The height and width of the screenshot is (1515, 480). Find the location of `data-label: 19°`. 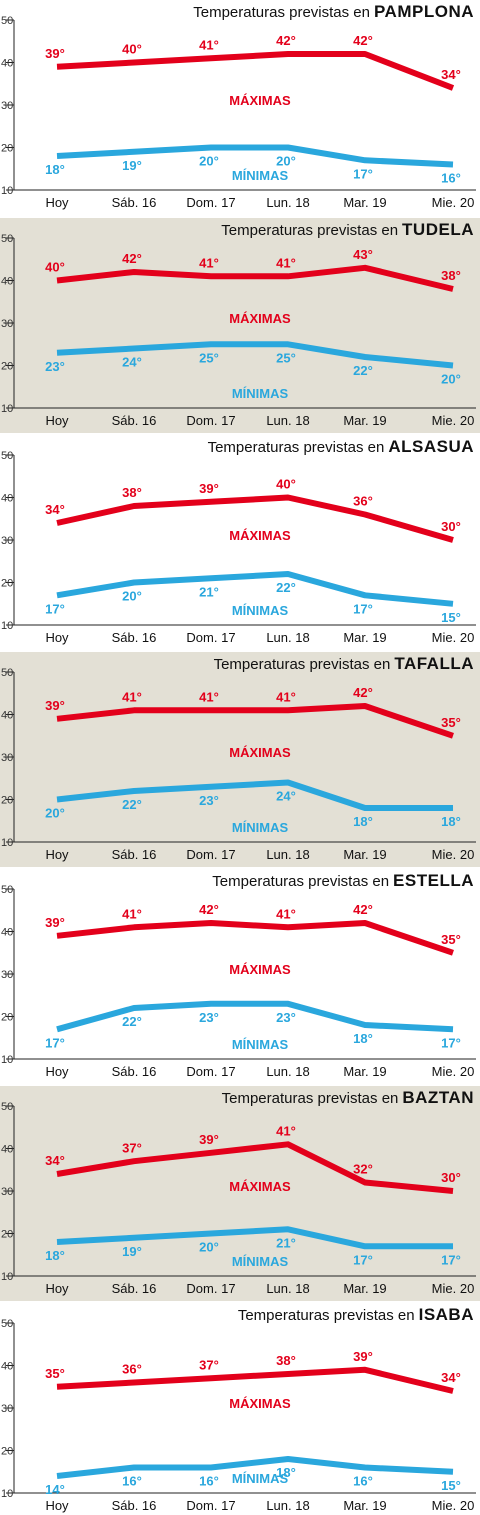

data-label: 19° is located at coordinates (132, 1251).